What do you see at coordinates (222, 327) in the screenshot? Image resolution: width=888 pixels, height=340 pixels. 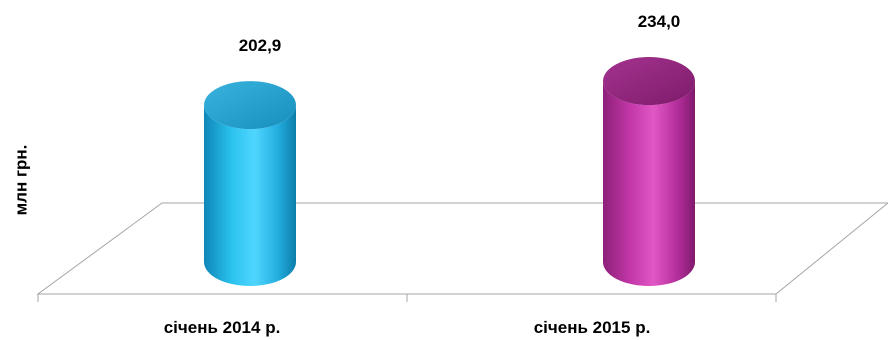 I see `x-tick-label: січень 2014 р.` at bounding box center [222, 327].